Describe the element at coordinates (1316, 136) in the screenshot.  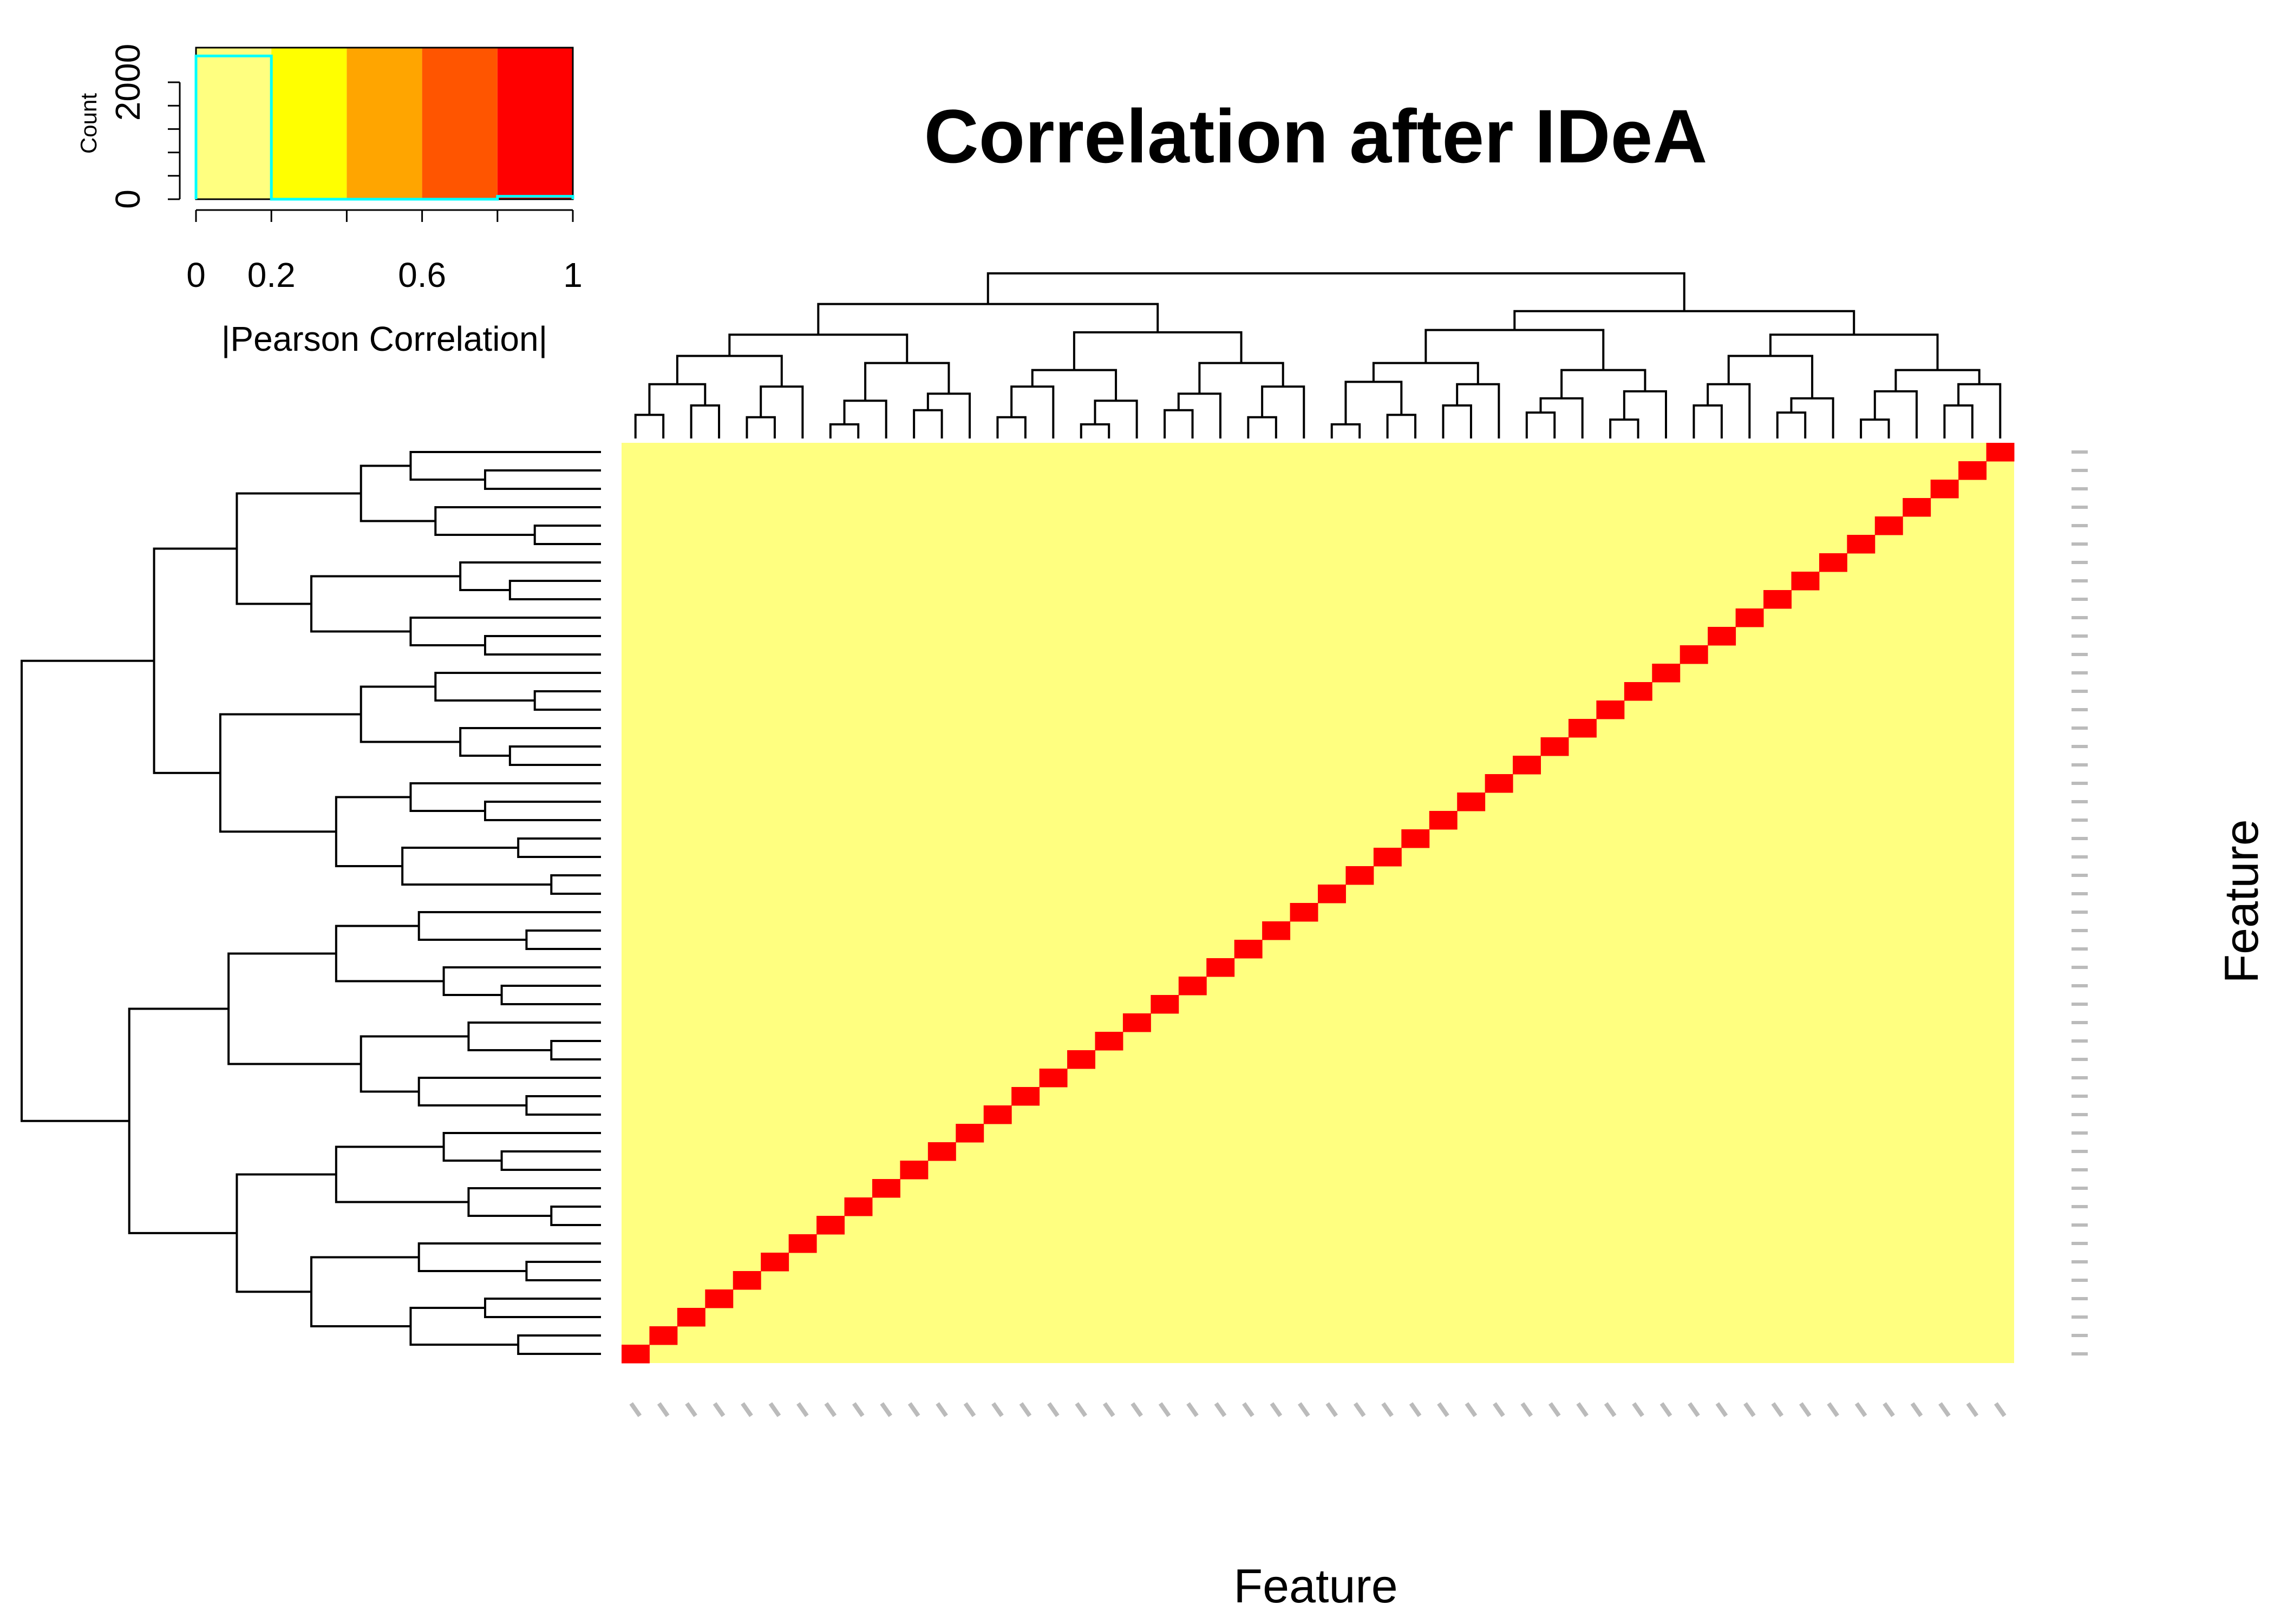
I see `chart-title: Correlation after IDeA` at that location.